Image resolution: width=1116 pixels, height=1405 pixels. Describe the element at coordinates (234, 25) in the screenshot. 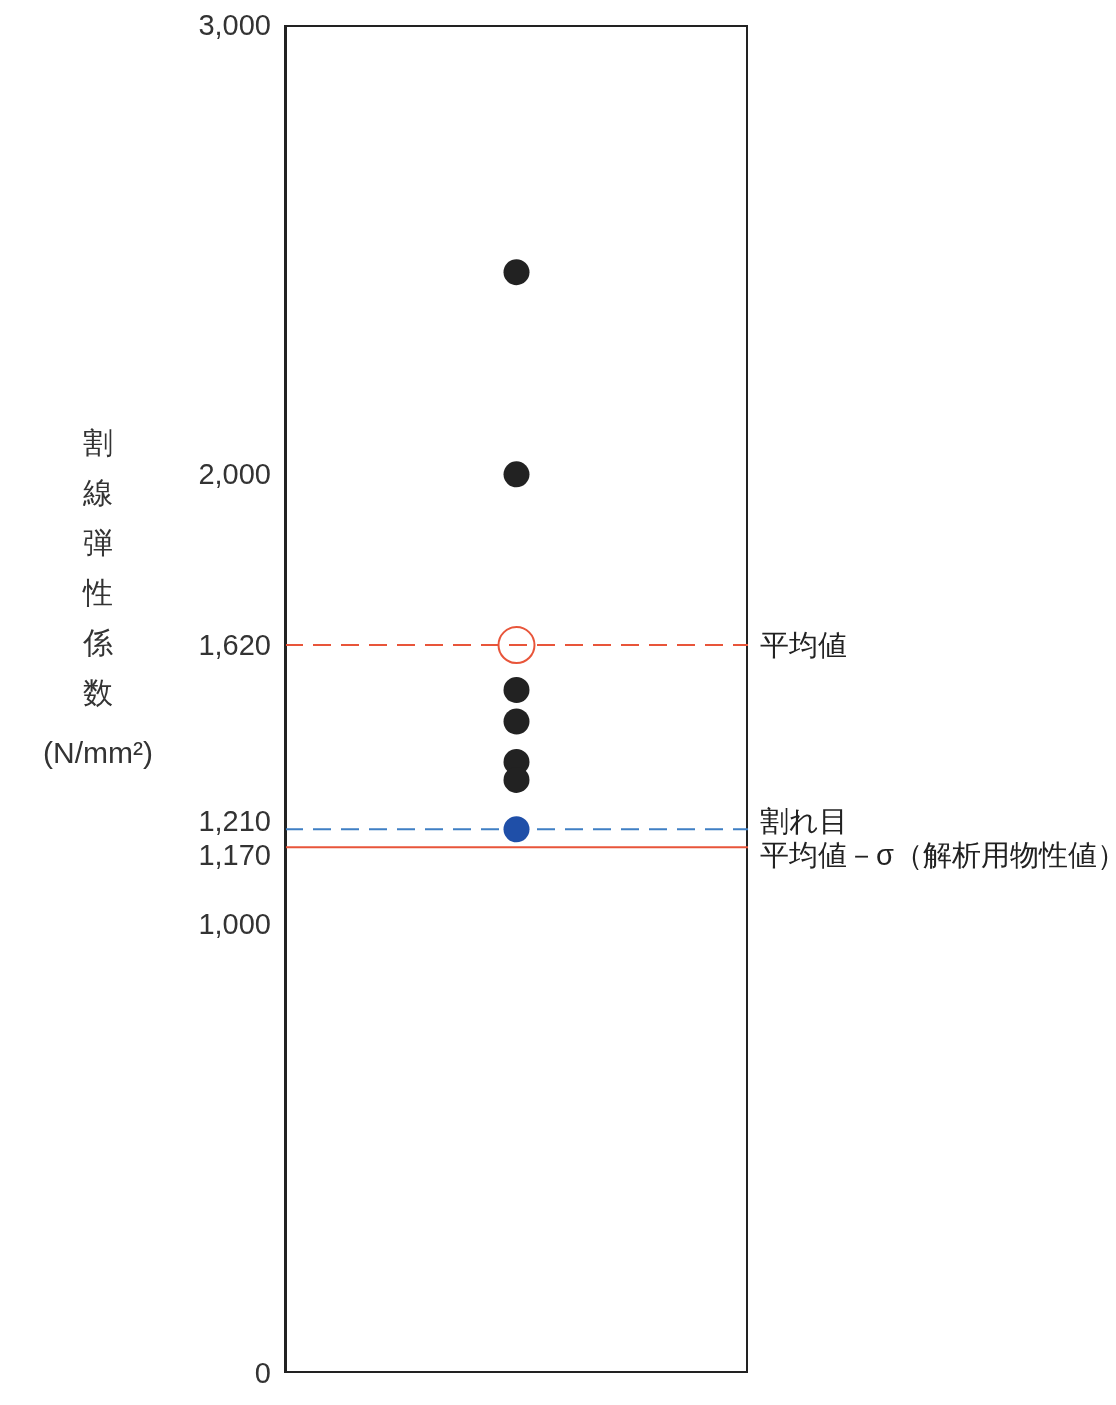

I see `y-tick-label: 3,000` at that location.